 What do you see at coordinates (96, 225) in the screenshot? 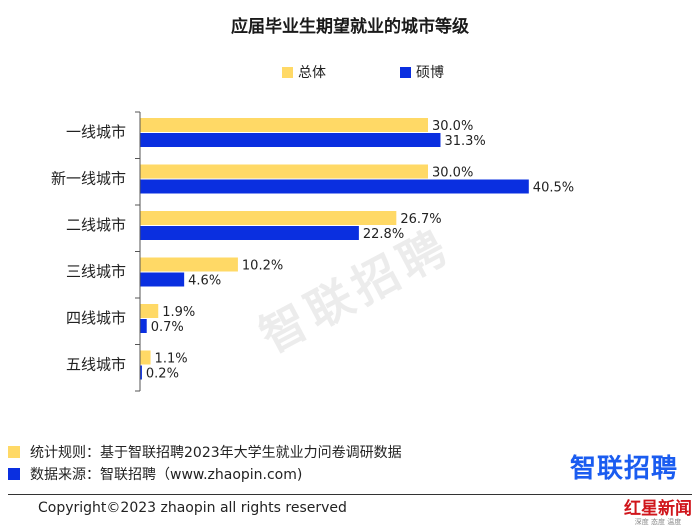
I see `category-label: 二线城市` at bounding box center [96, 225].